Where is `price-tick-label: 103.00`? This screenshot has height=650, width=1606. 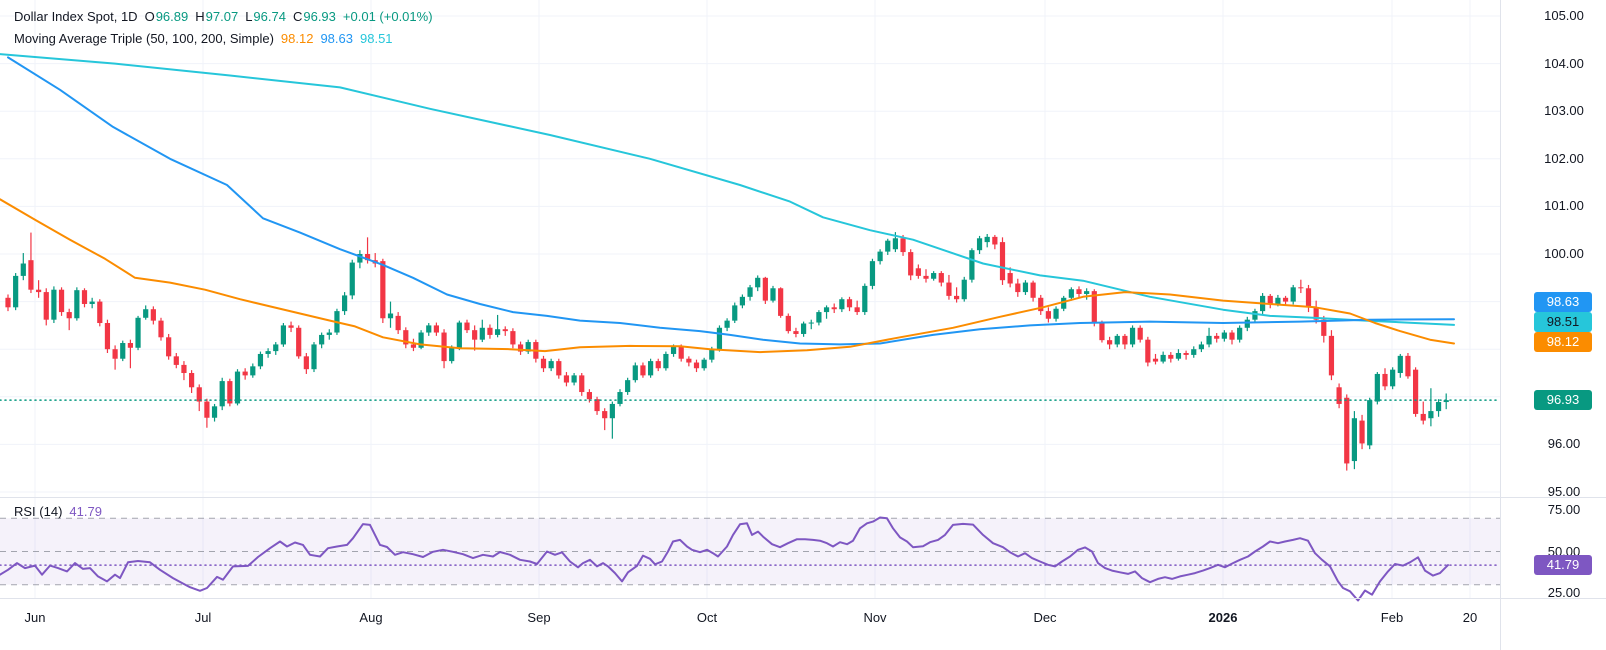
price-tick-label: 103.00 is located at coordinates (1564, 111).